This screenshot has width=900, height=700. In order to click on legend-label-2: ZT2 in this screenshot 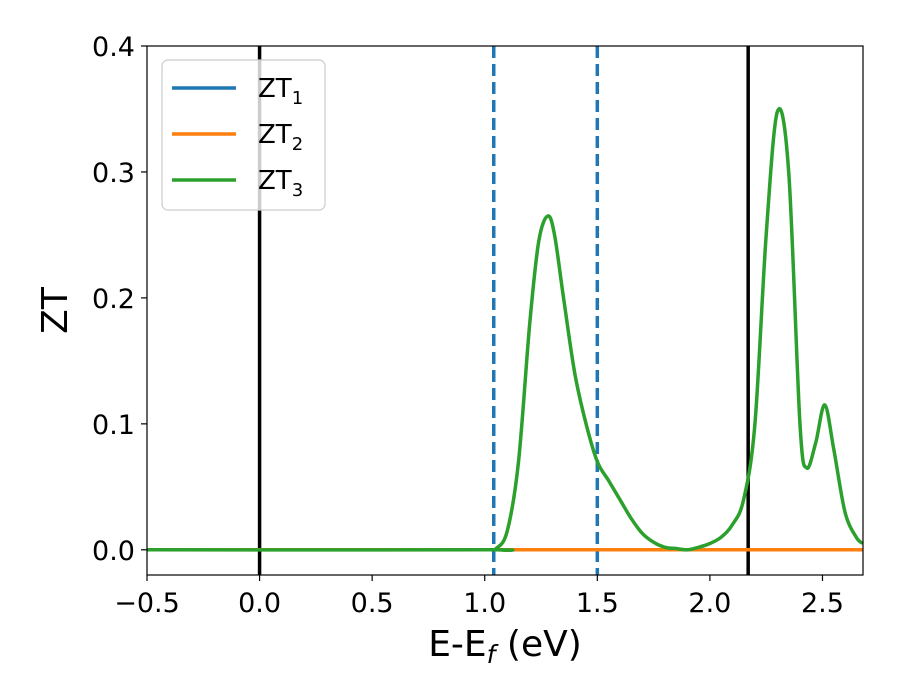, I will do `click(280, 137)`.